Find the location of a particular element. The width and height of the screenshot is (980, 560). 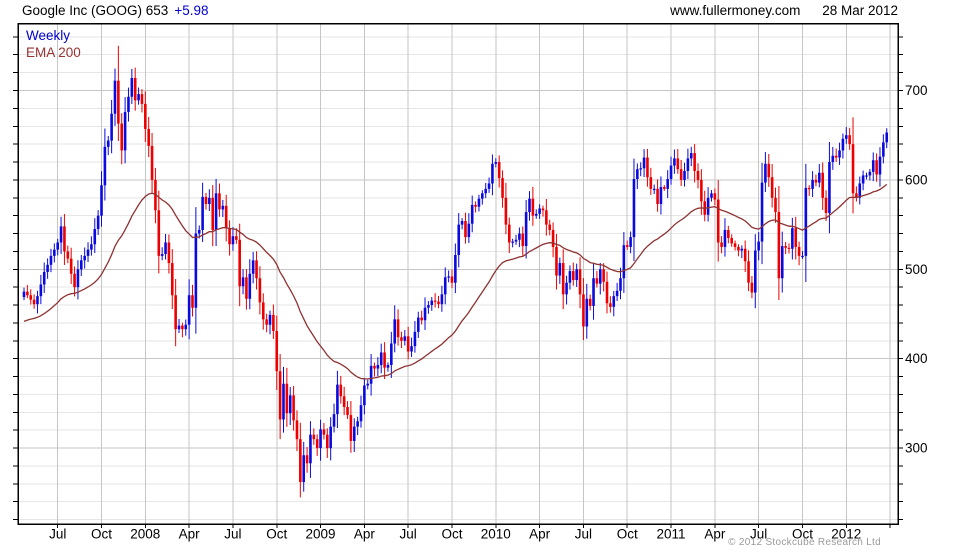

x-tick-label: 2011 is located at coordinates (671, 534).